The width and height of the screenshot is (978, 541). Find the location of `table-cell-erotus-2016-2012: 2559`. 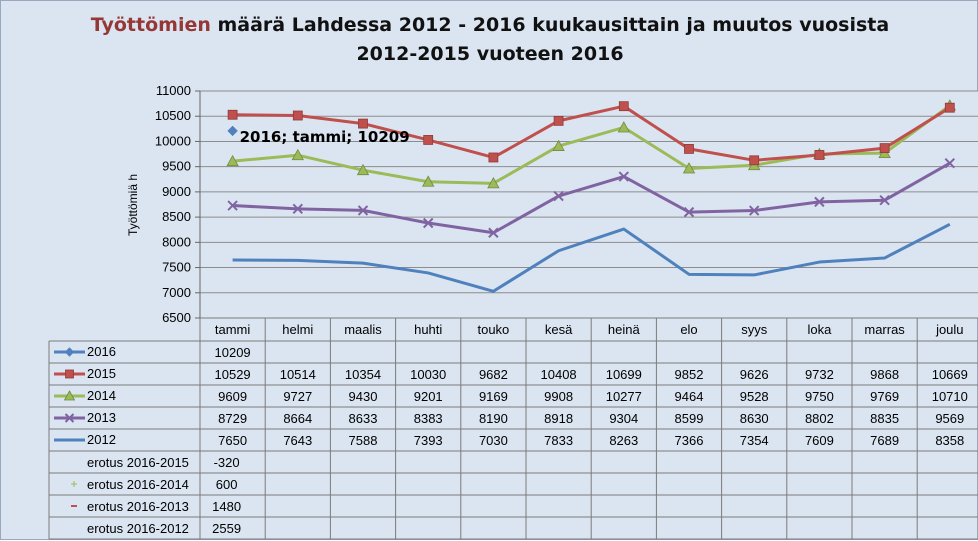

table-cell-erotus-2016-2012: 2559 is located at coordinates (226, 528).